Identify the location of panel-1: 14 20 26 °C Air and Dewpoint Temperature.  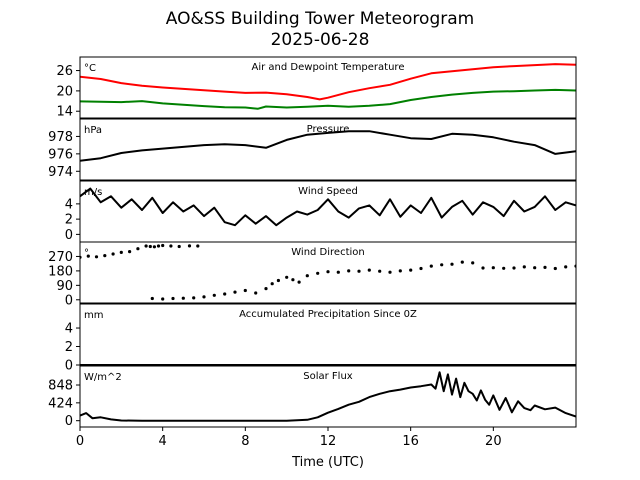
(316, 88).